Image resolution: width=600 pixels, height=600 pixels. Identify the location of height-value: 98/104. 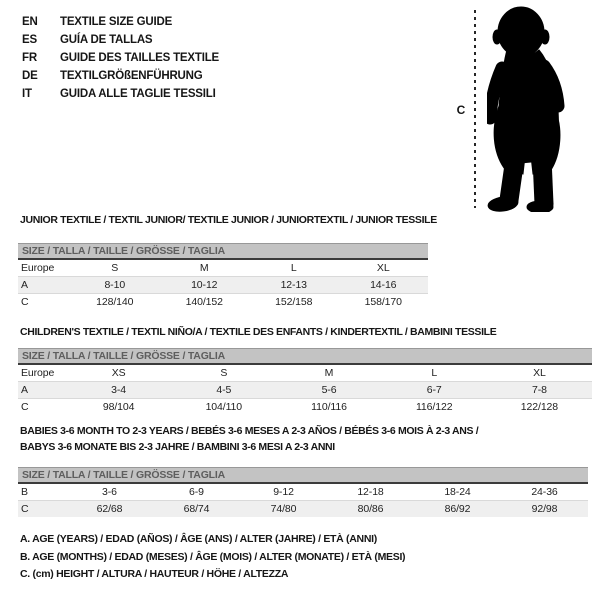
(118, 407).